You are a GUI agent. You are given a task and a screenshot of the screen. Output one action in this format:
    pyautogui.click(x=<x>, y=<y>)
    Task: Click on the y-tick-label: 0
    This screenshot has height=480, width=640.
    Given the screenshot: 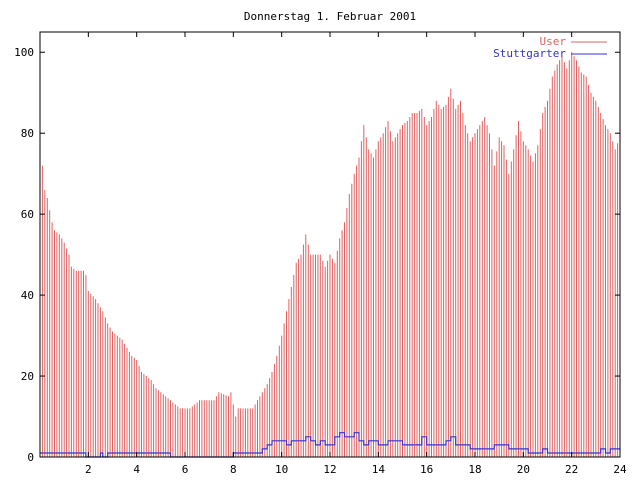 What is the action you would take?
    pyautogui.click(x=30, y=457)
    